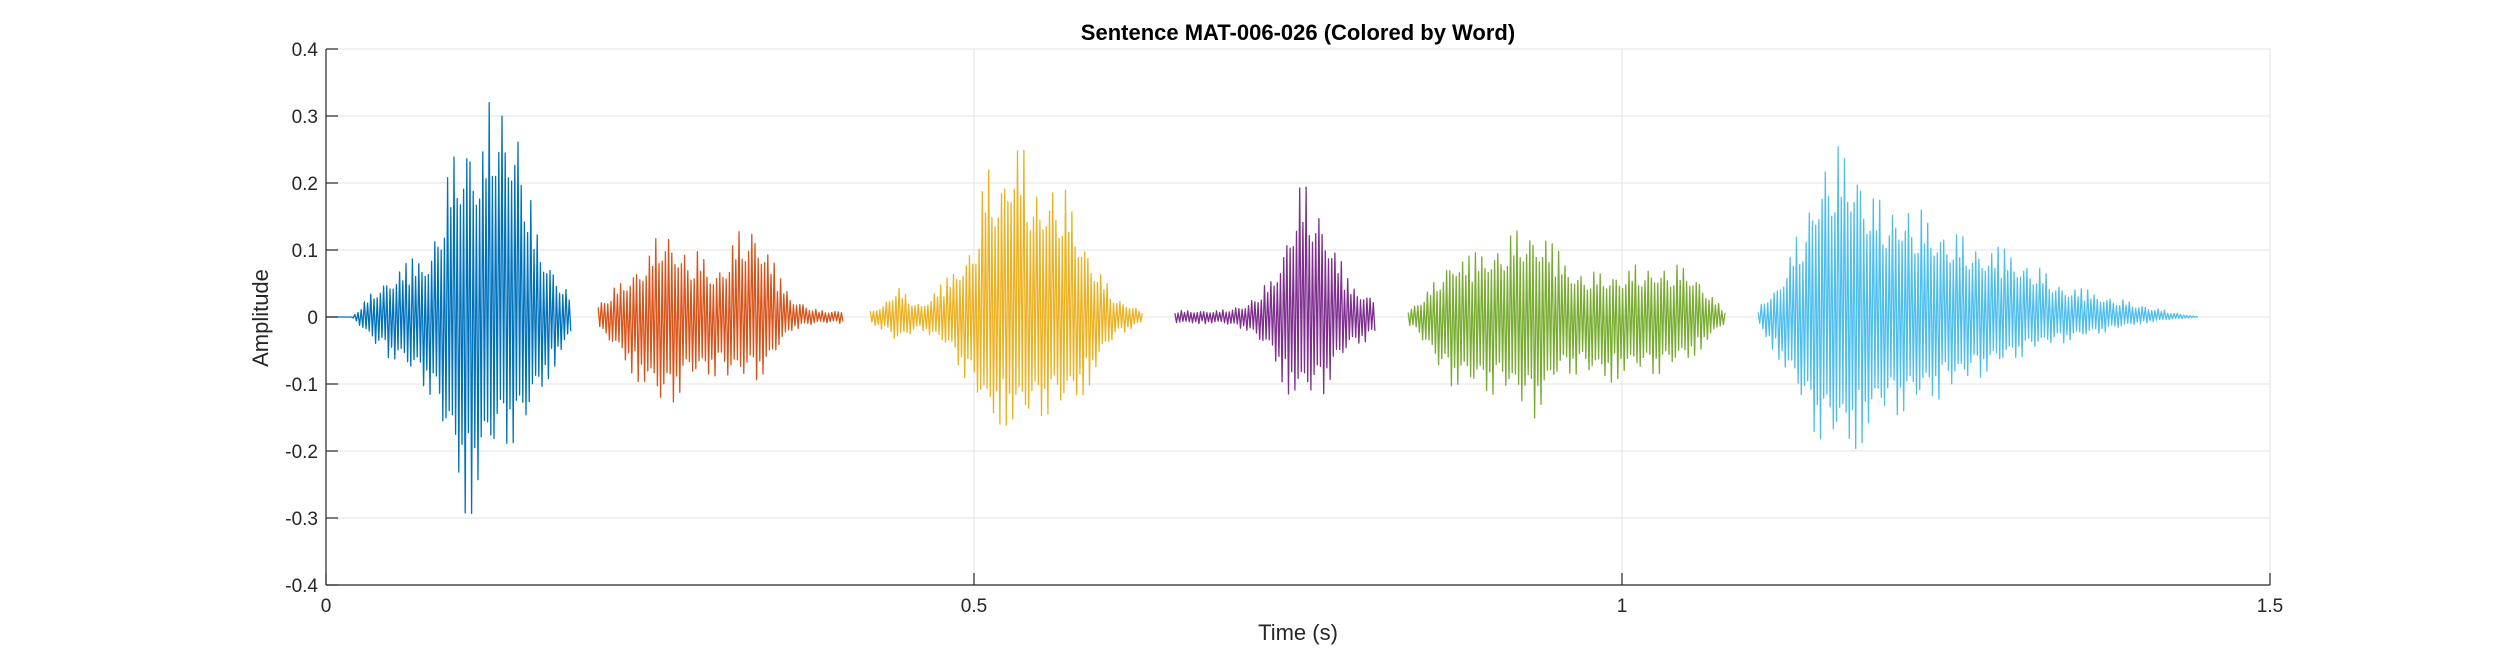 The width and height of the screenshot is (2500, 657). What do you see at coordinates (1622, 606) in the screenshot?
I see `x-tick-label: 1` at bounding box center [1622, 606].